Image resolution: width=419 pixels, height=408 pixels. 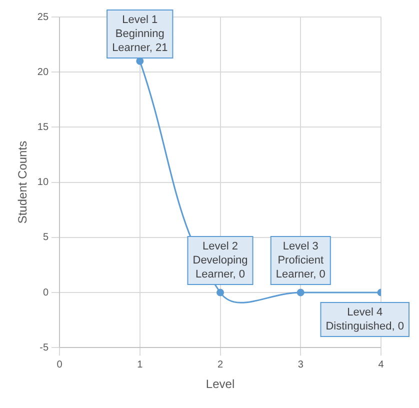 I want to click on annotation: Level 2 Developing Learner, 0, so click(x=220, y=260).